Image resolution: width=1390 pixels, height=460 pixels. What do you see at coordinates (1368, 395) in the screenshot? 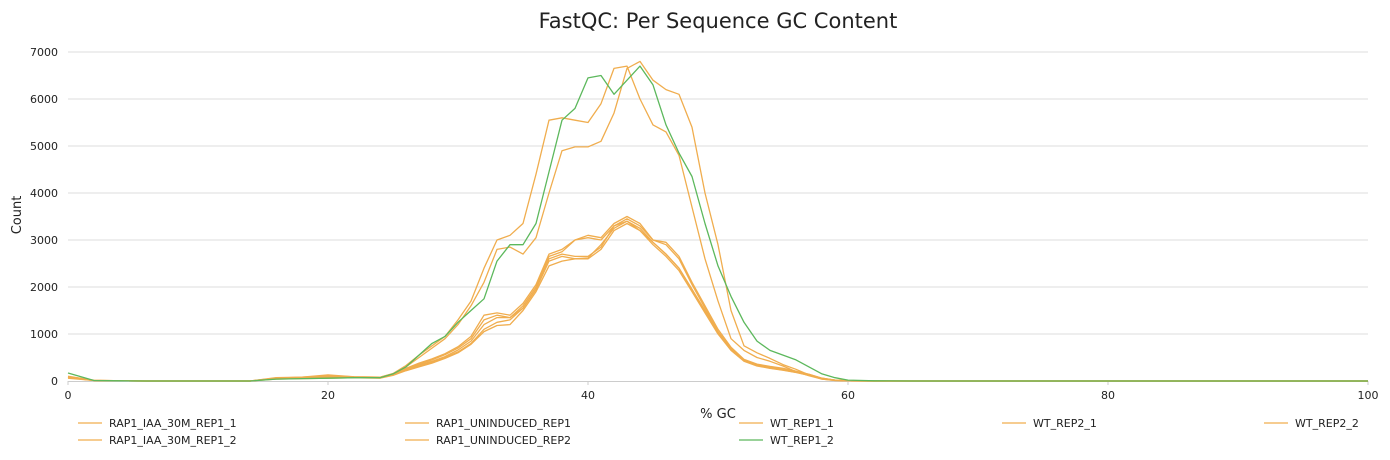
I see `x-tick-label-5: 100` at bounding box center [1368, 395].